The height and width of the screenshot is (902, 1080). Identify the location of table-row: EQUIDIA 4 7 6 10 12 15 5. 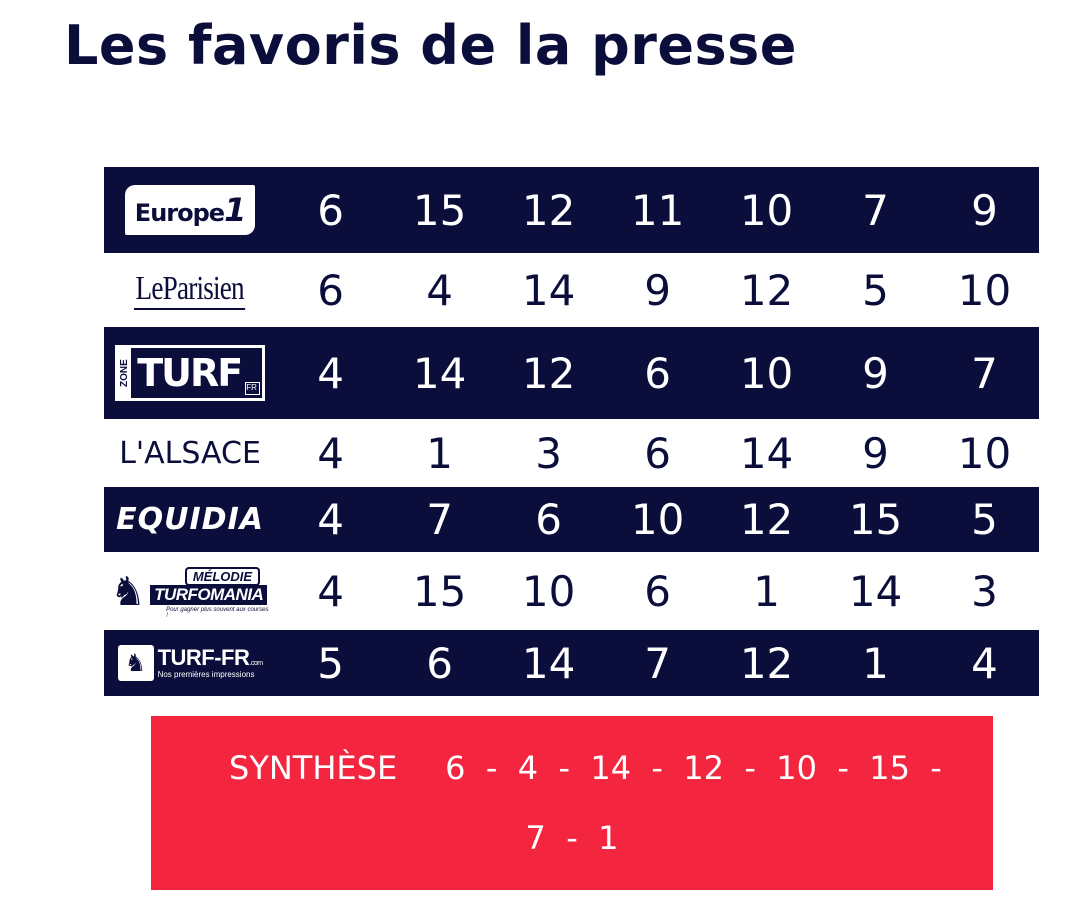
(571, 519).